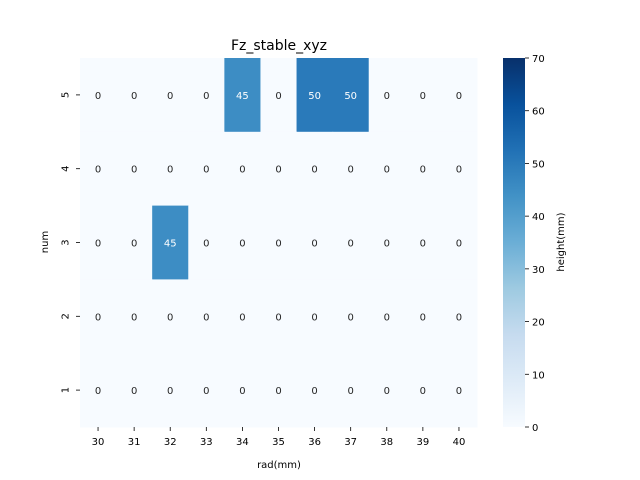  I want to click on colorbar-label: height(mm), so click(561, 241).